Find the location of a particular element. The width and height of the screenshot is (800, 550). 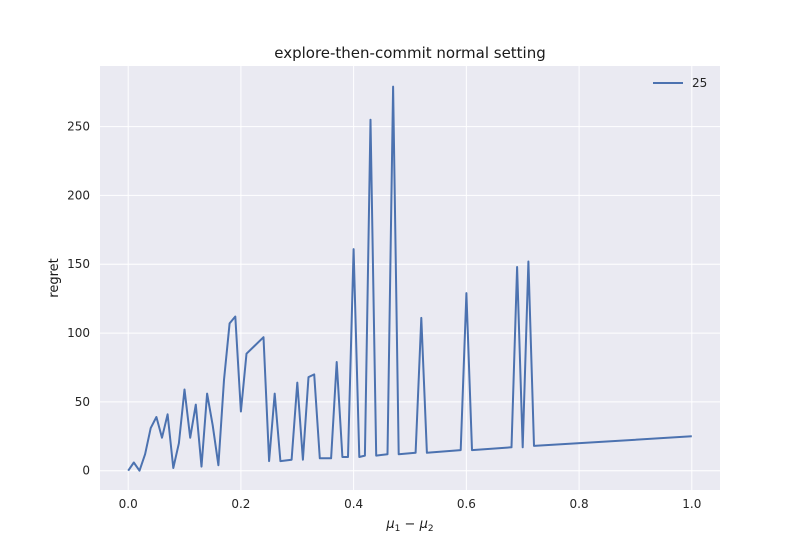

chart-title: explore-then-commit normal setting is located at coordinates (410, 53).